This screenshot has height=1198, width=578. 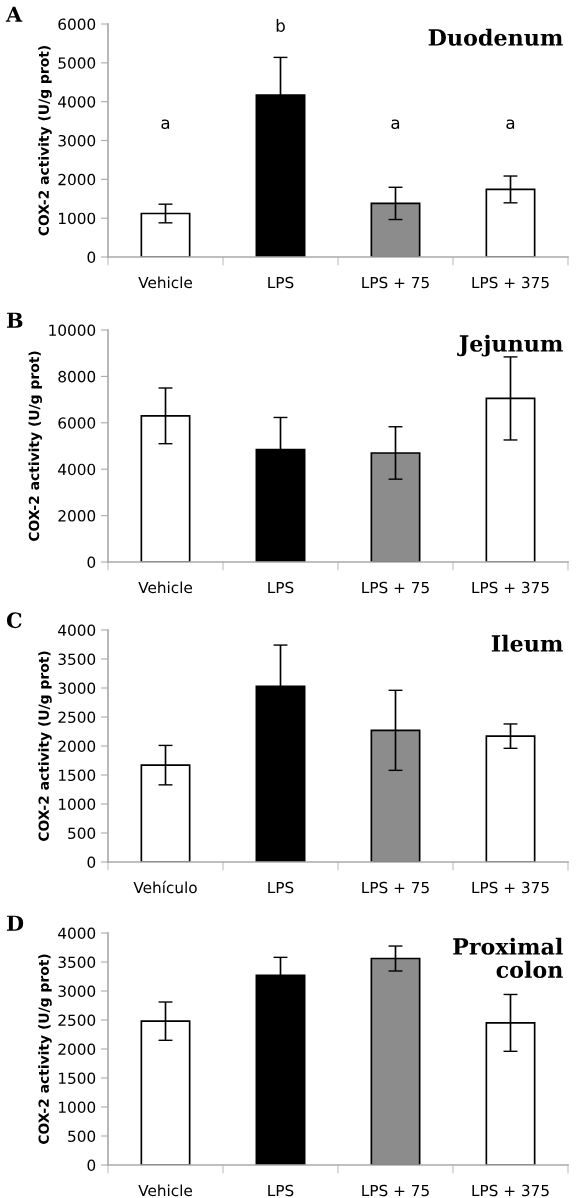 What do you see at coordinates (495, 37) in the screenshot?
I see `chart-title: Duodenum` at bounding box center [495, 37].